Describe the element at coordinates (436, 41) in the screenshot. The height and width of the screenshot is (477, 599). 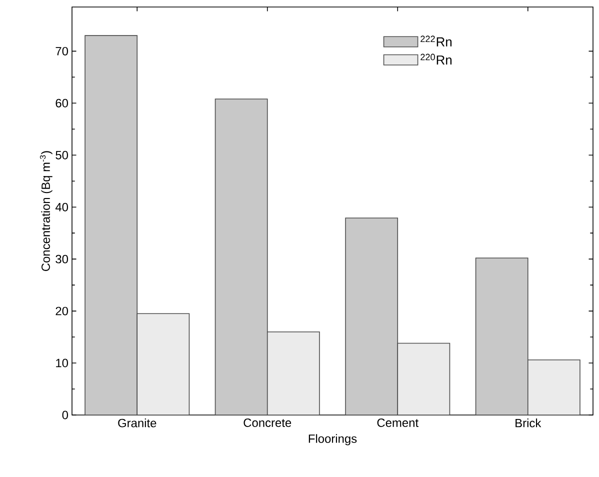
I see `legend-label: $^{222}$Rn` at that location.